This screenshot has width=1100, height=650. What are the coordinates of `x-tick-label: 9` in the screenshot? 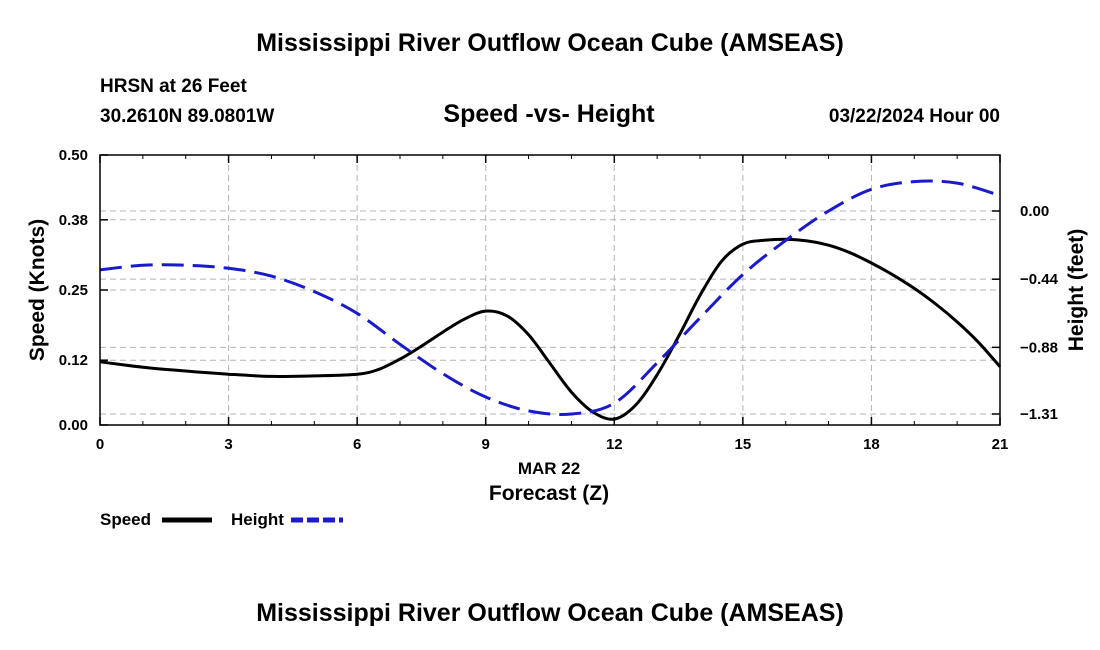 It's located at (486, 444).